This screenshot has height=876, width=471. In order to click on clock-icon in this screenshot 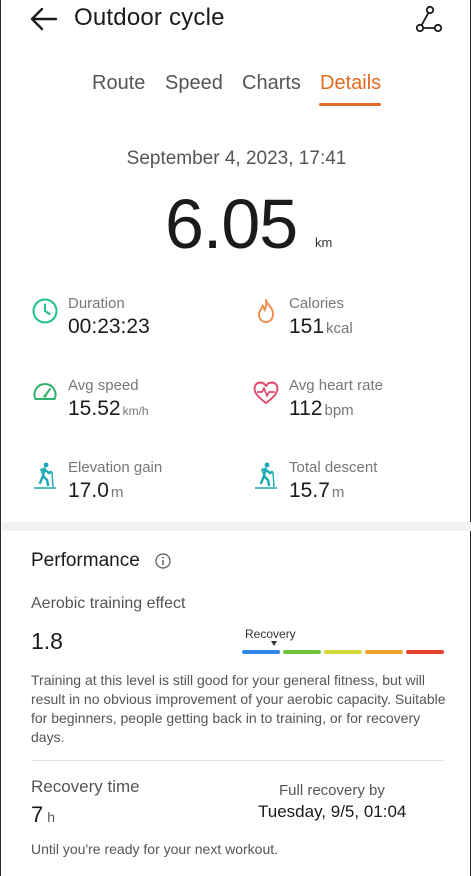, I will do `click(45, 311)`.